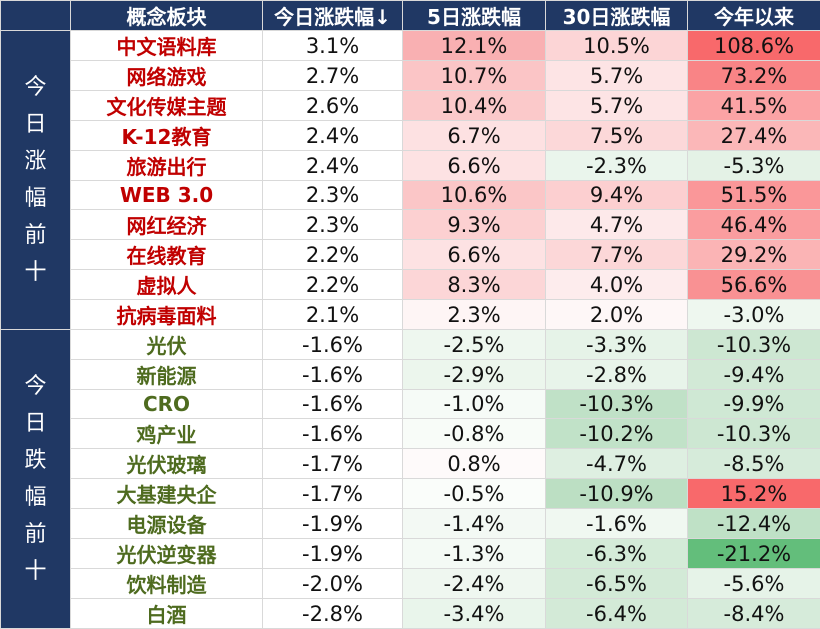  I want to click on ytd-change-cell: 29.2%, so click(754, 255).